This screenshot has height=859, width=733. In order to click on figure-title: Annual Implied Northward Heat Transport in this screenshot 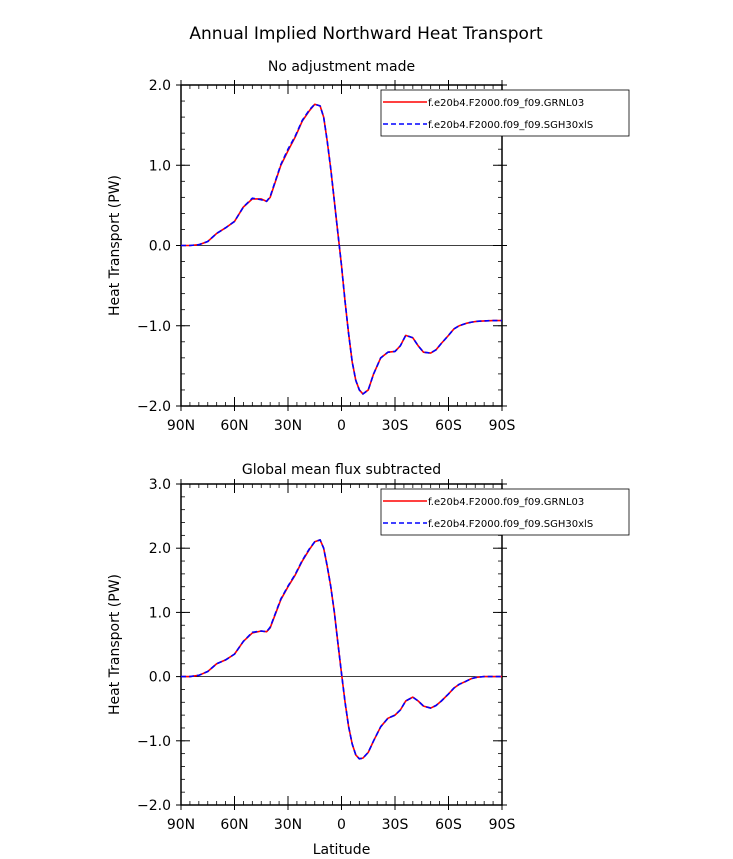, I will do `click(366, 34)`.